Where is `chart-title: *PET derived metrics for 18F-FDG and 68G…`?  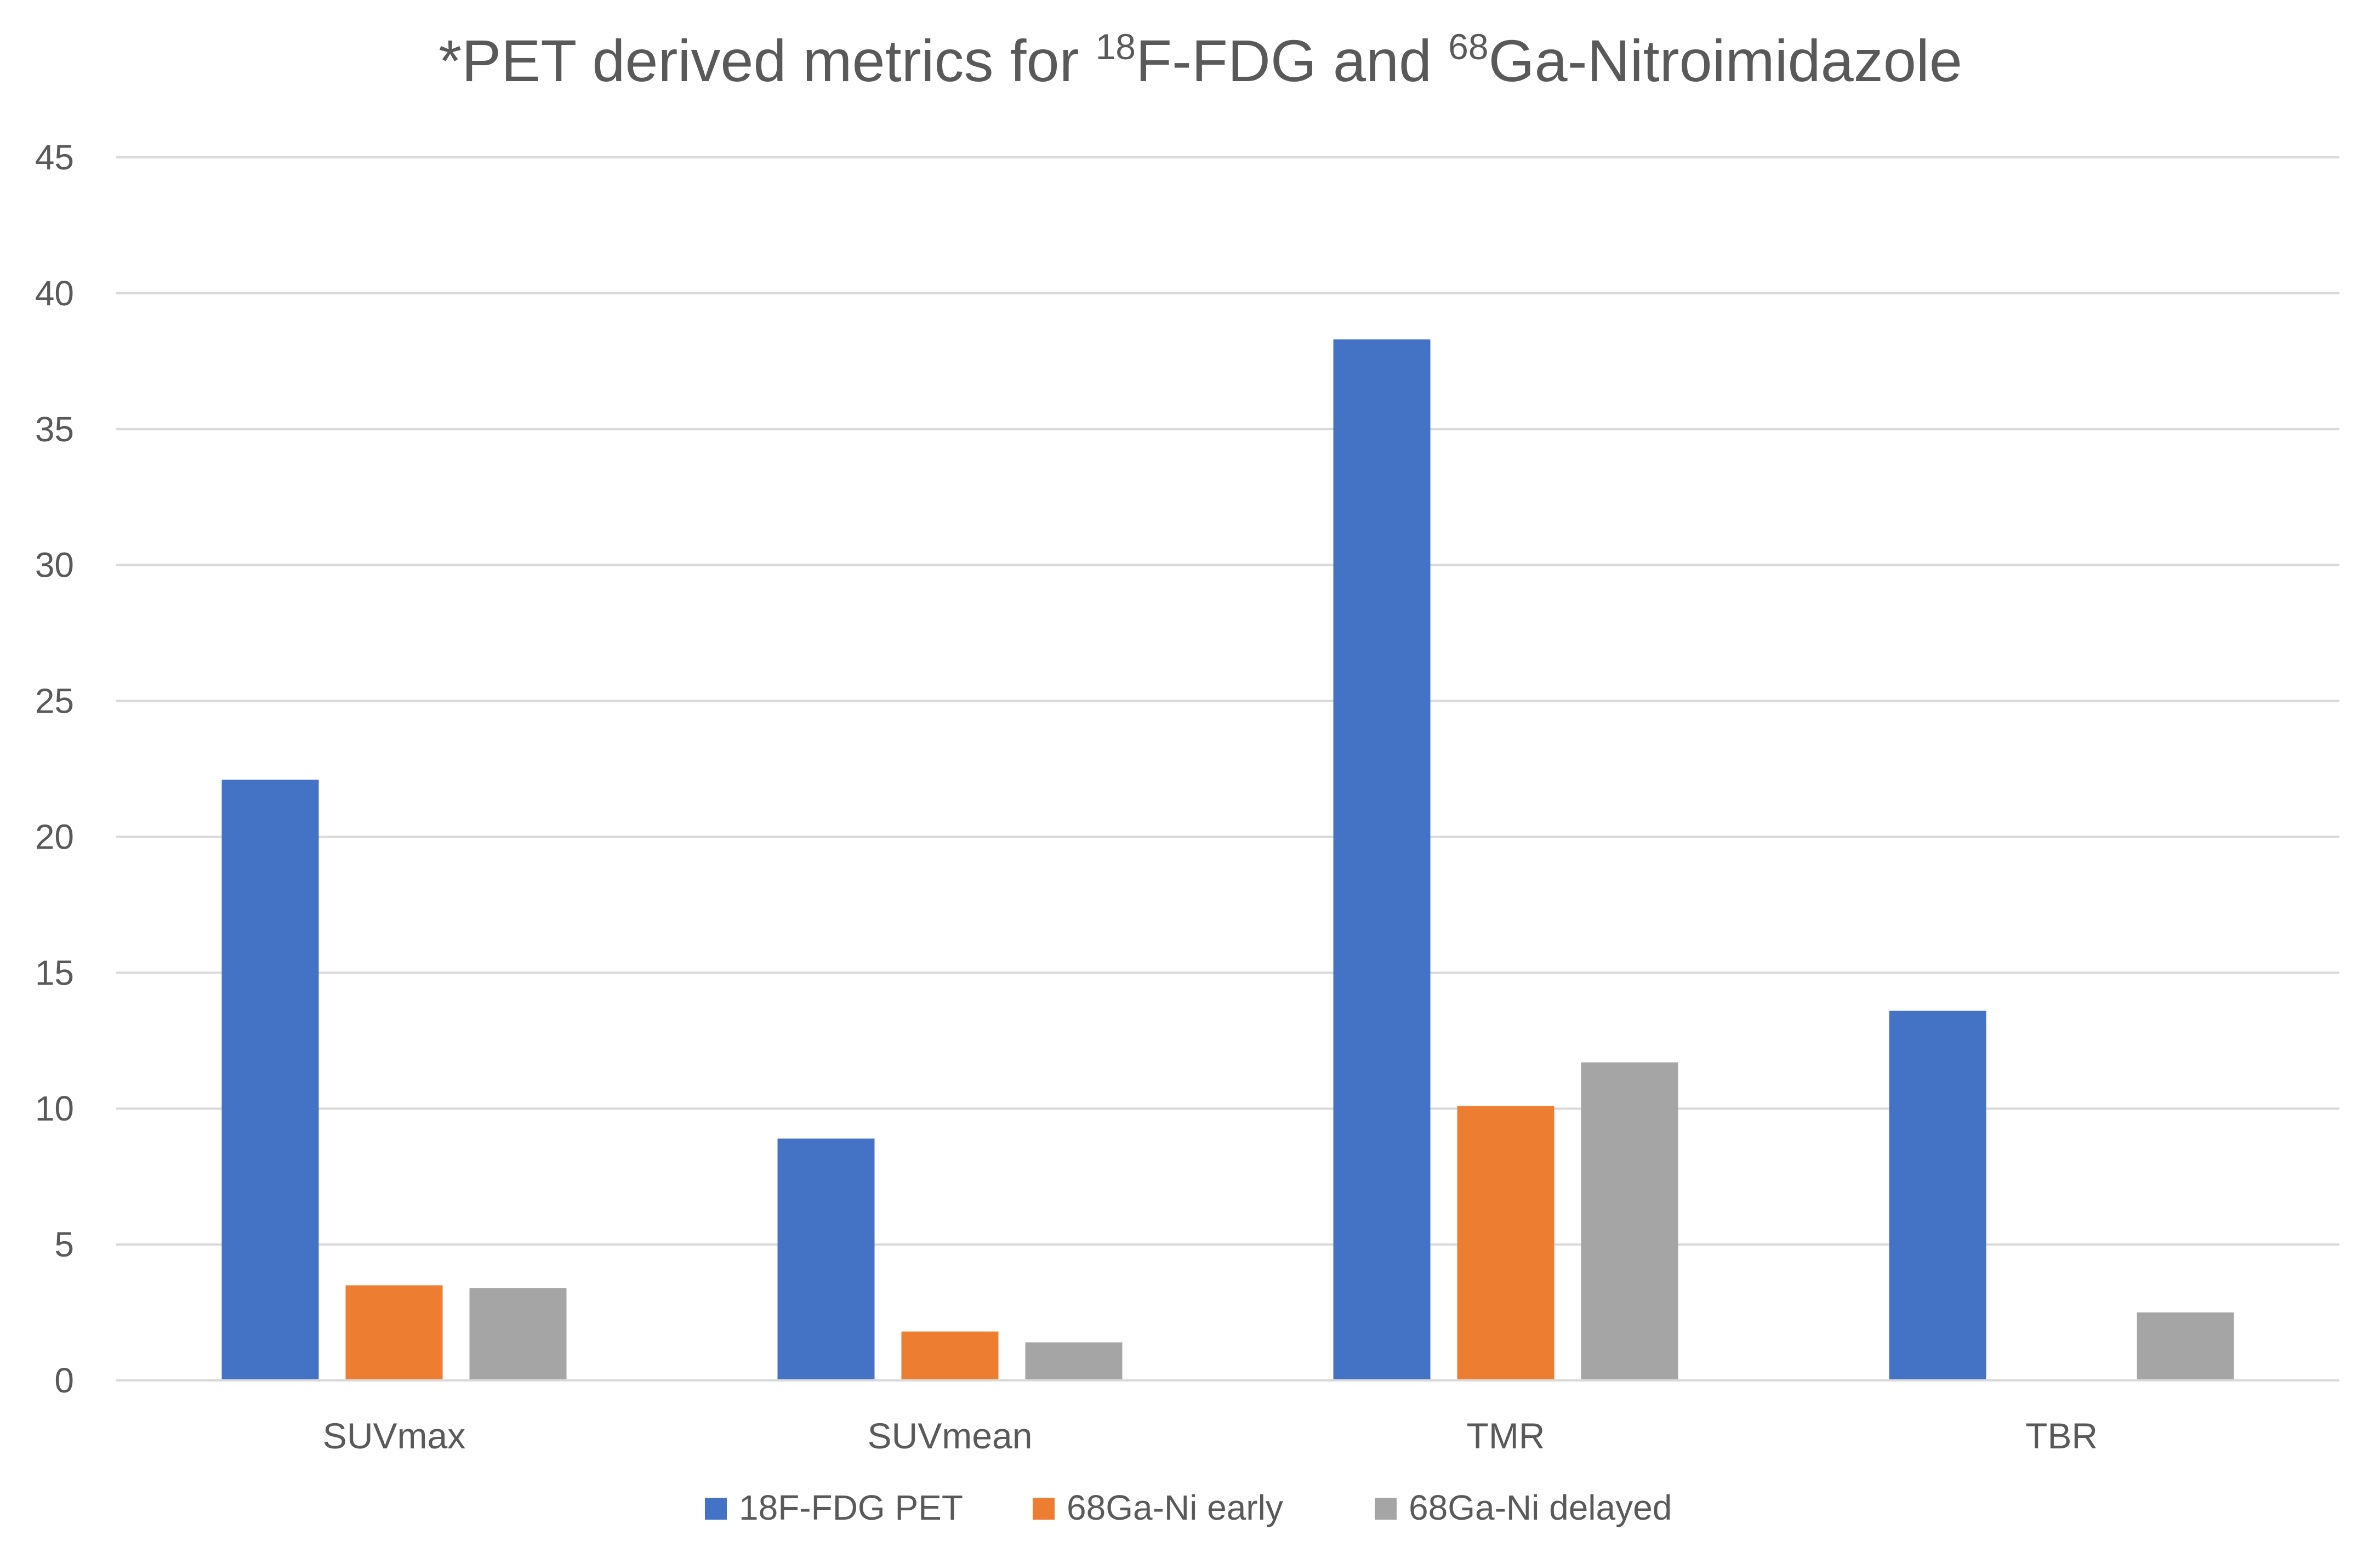 chart-title: *PET derived metrics for 18F-FDG and 68G… is located at coordinates (1200, 60).